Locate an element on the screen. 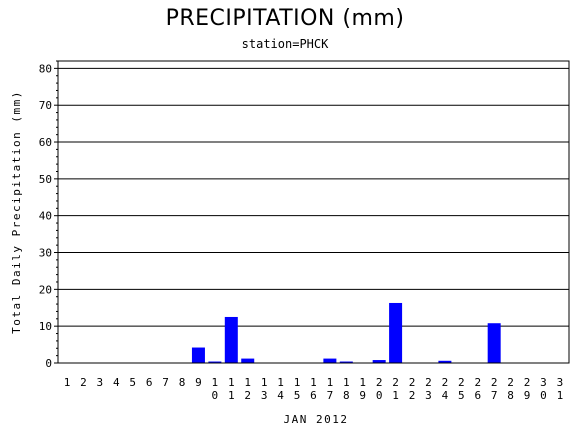 Image resolution: width=570 pixels, height=430 pixels. bar-series is located at coordinates (346, 332).